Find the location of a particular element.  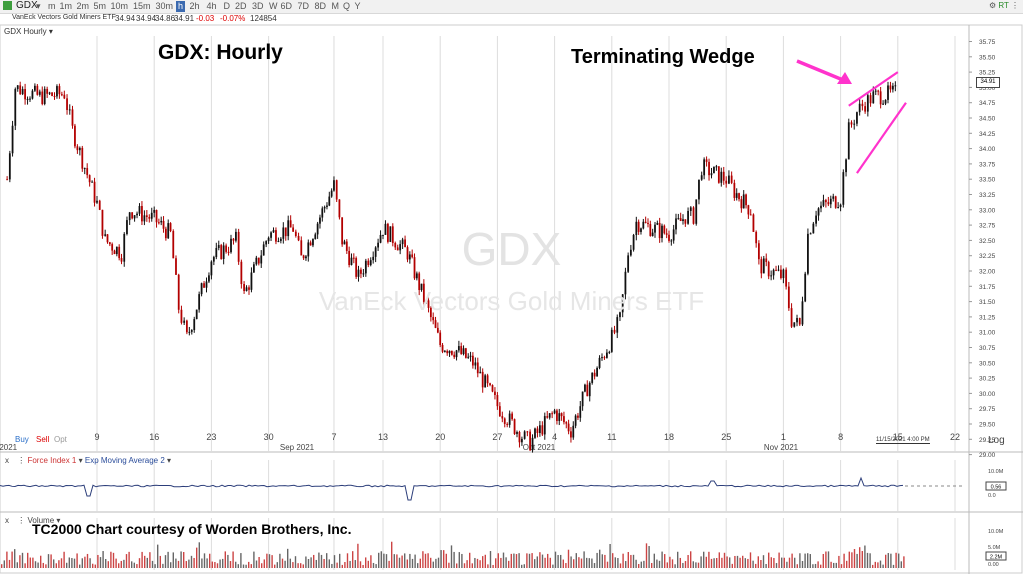

force-index-label: Force Index 1 is located at coordinates (52, 460).